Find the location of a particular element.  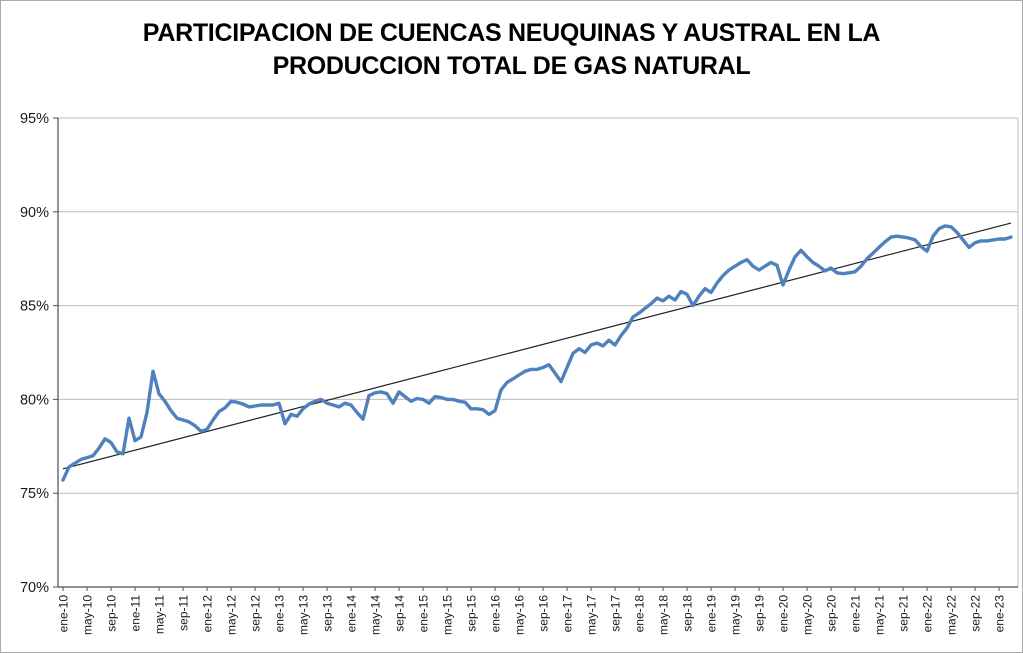

x-axis-label: sep-17 is located at coordinates (616, 613).